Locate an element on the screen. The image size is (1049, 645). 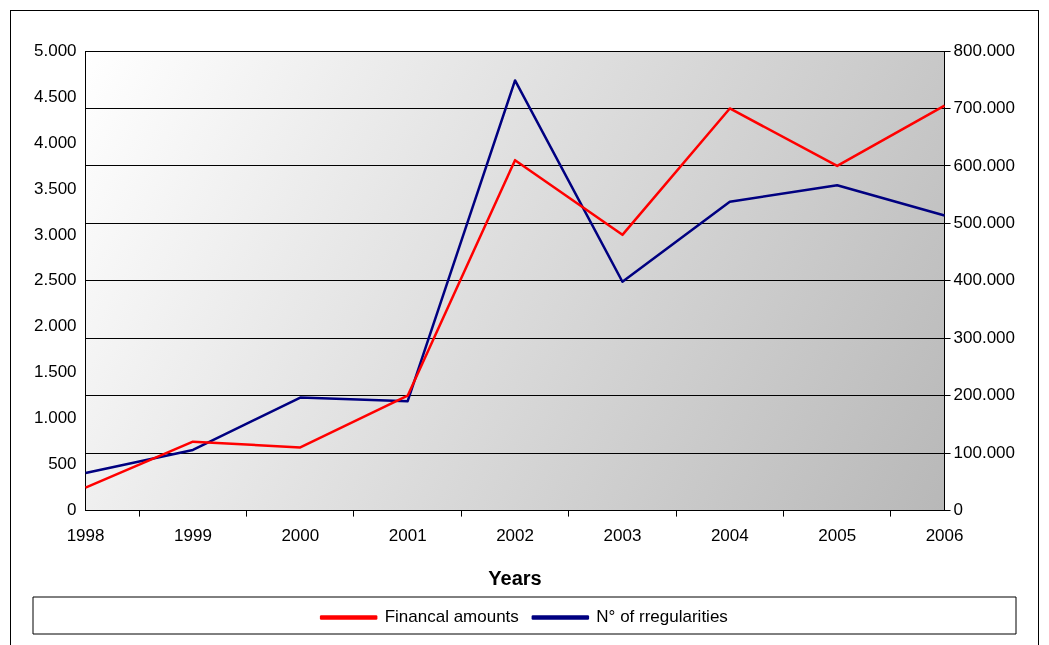
y-tick-label: 1.000 is located at coordinates (55, 418).